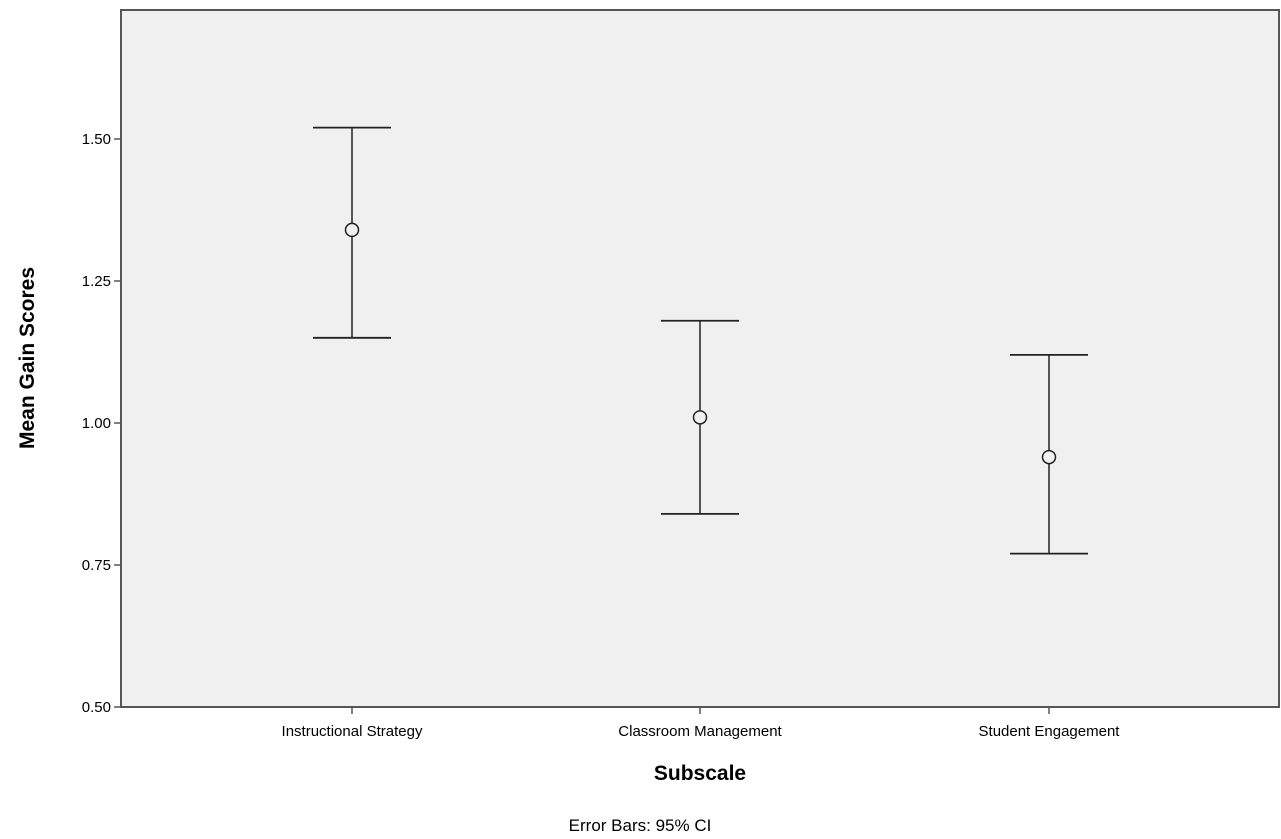  I want to click on y-tick-label: 1.50, so click(96, 139).